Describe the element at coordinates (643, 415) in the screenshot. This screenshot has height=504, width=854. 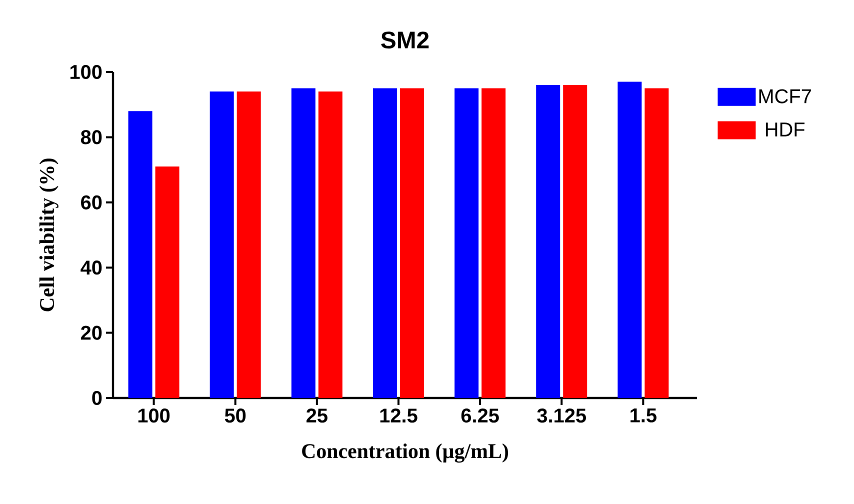
I see `x-tick-label: 1.5` at that location.